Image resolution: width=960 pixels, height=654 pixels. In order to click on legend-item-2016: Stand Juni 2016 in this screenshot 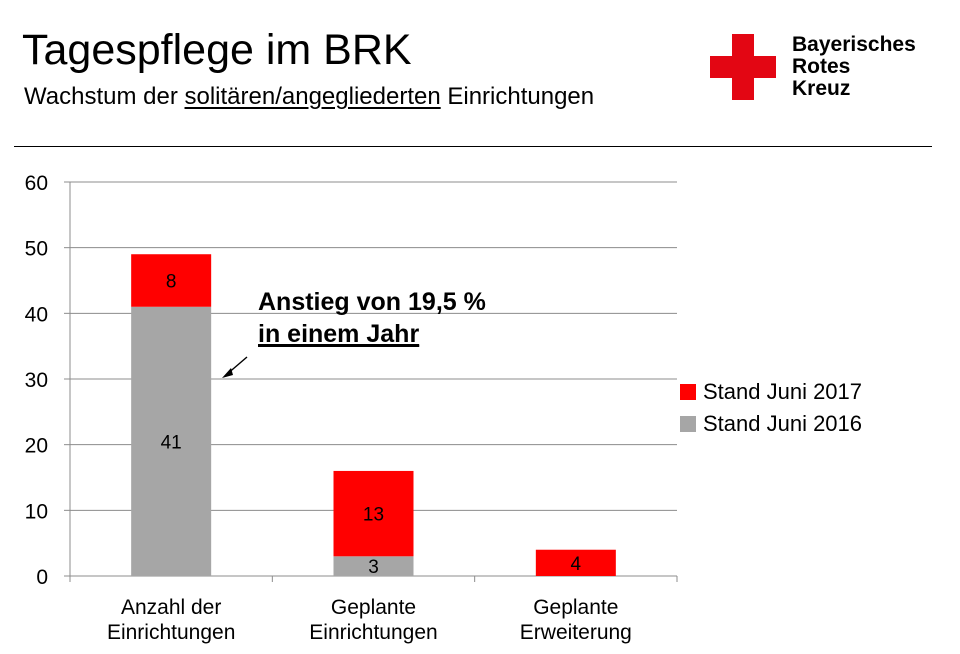, I will do `click(771, 424)`.